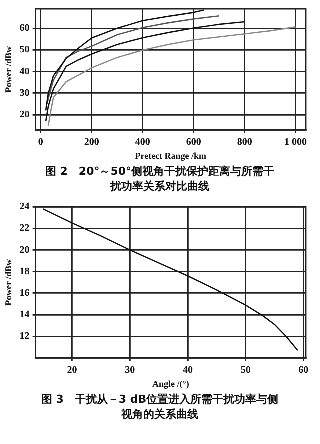  I want to click on y-tick-label: 30, so click(25, 93).